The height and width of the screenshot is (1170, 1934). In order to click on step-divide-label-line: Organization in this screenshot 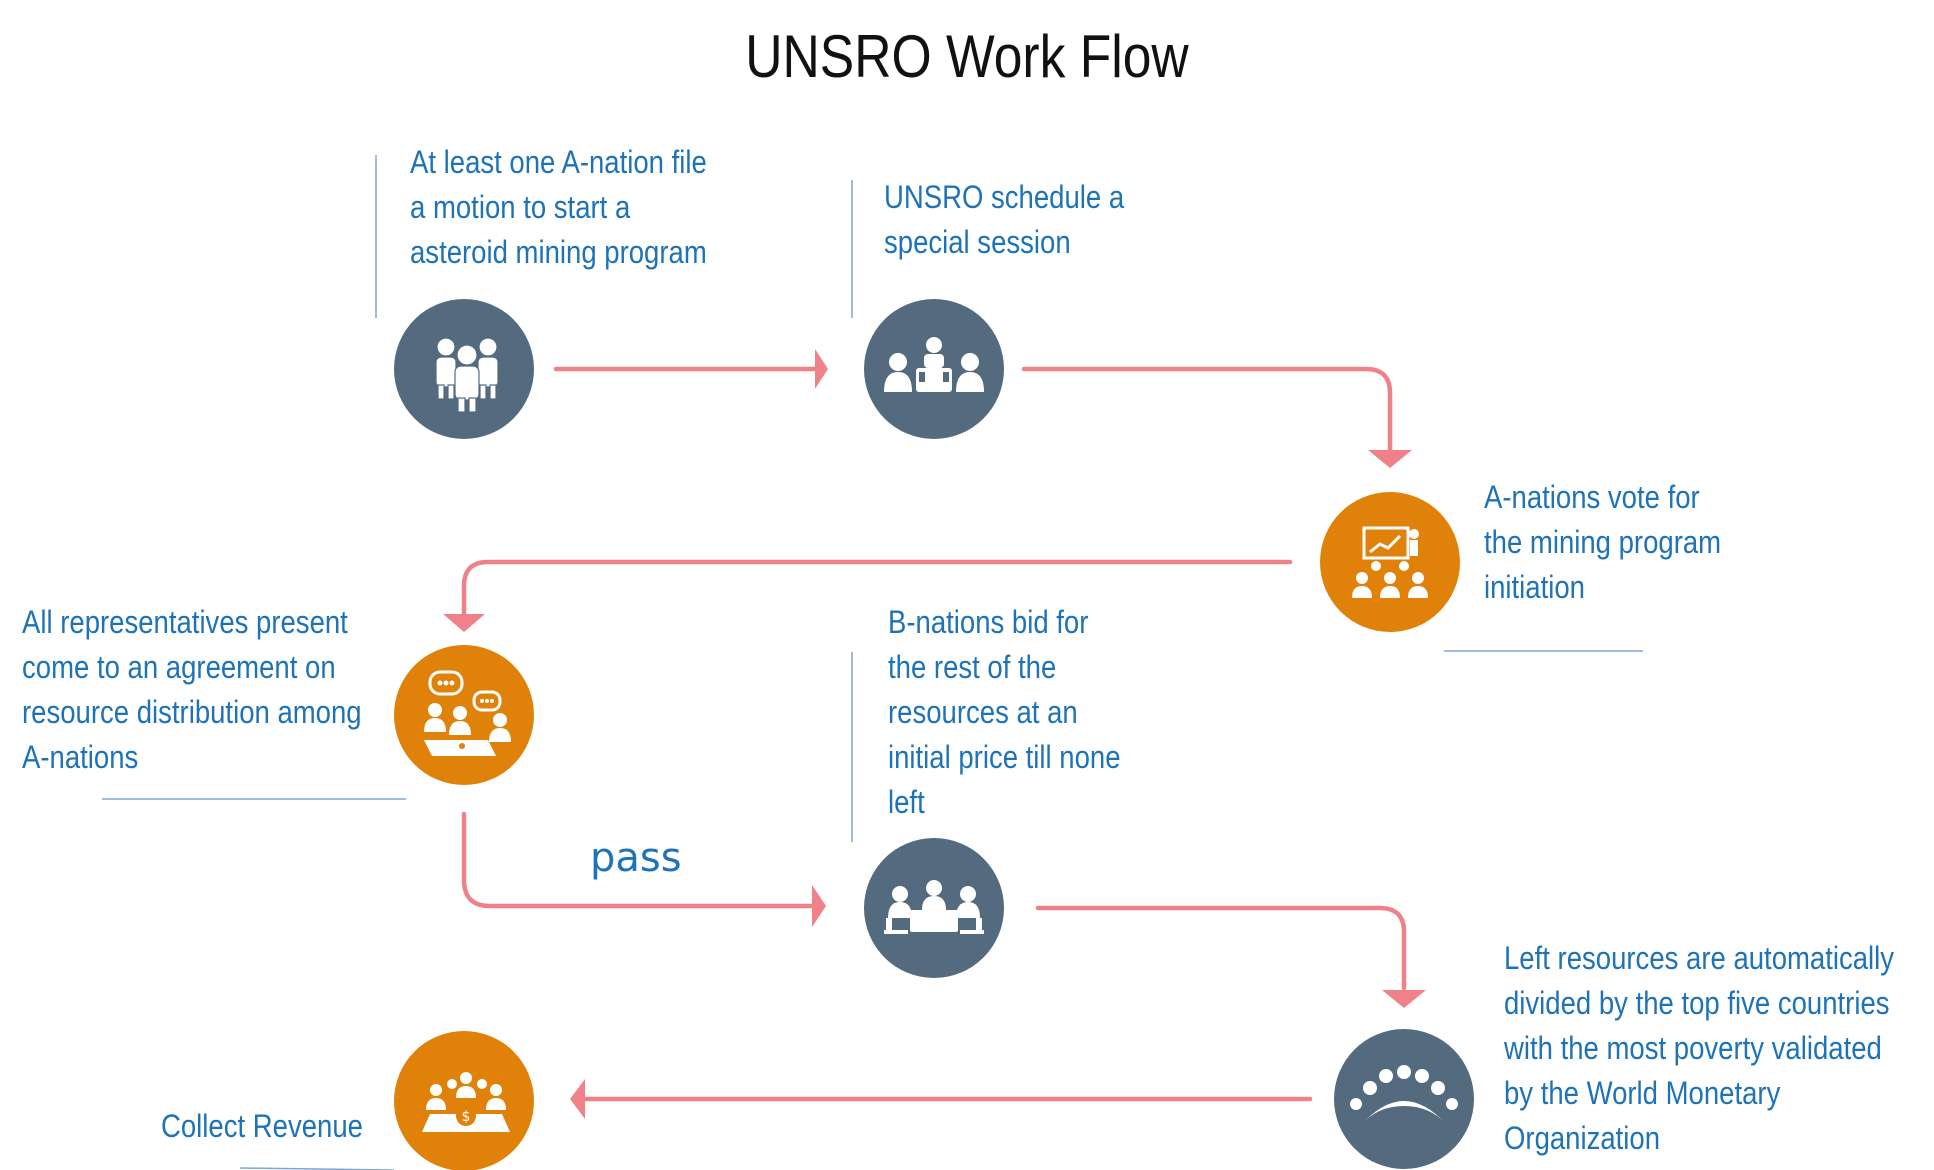, I will do `click(1582, 1138)`.